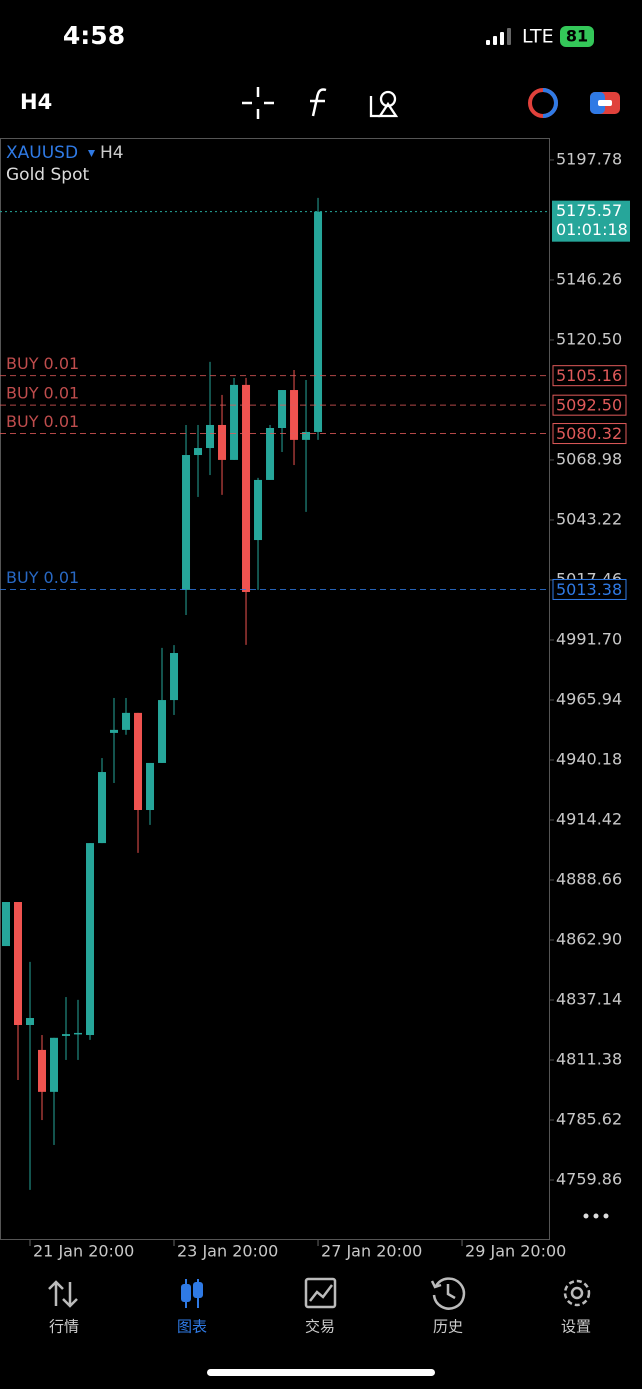 The height and width of the screenshot is (1389, 642). What do you see at coordinates (589, 638) in the screenshot?
I see `y-tick-label: 4991.70` at bounding box center [589, 638].